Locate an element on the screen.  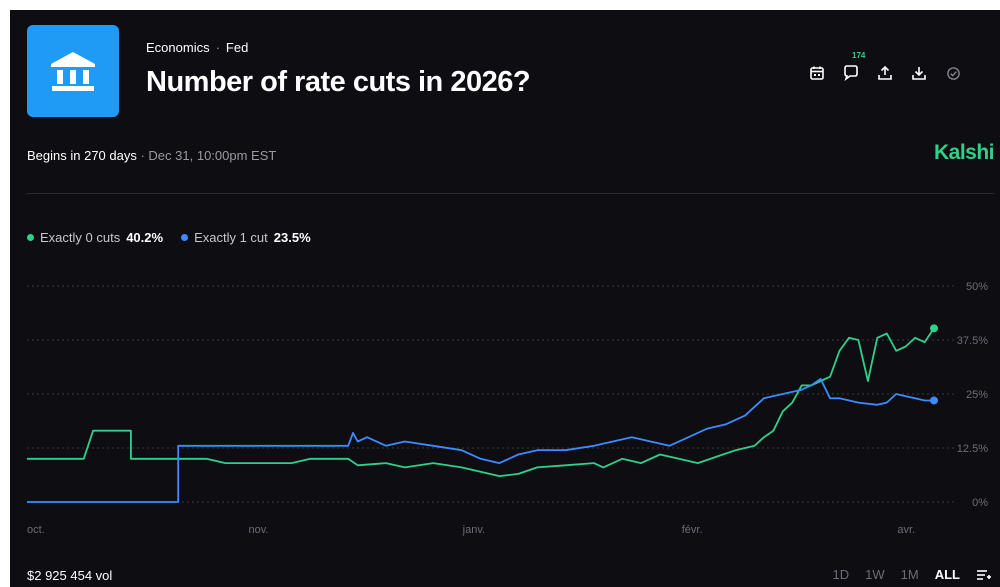
x-tick-label: oct. is located at coordinates (36, 530).